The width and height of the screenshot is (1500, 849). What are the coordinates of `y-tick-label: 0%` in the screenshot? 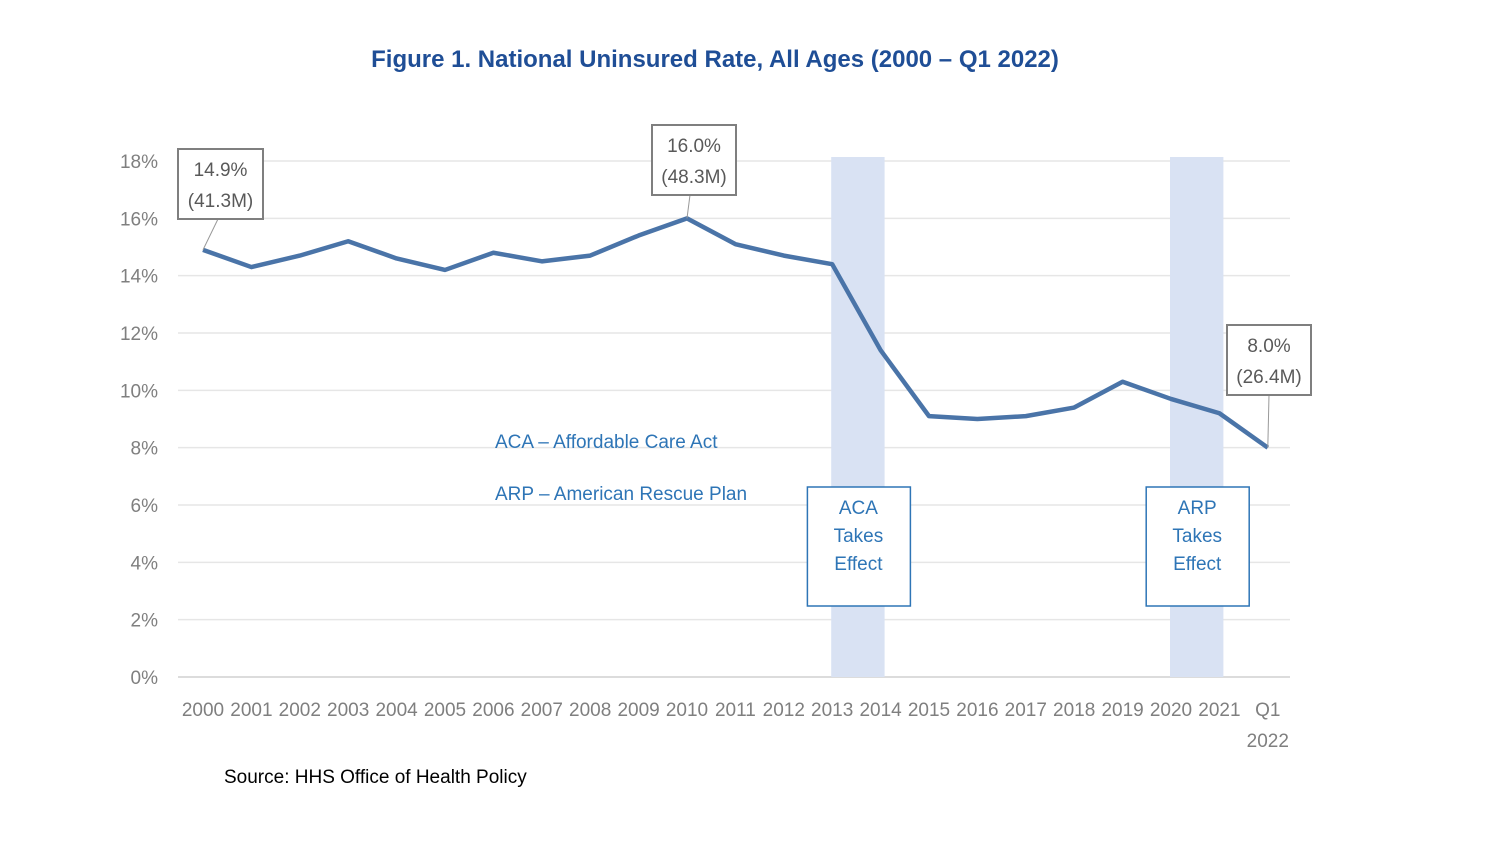 It's located at (145, 678).